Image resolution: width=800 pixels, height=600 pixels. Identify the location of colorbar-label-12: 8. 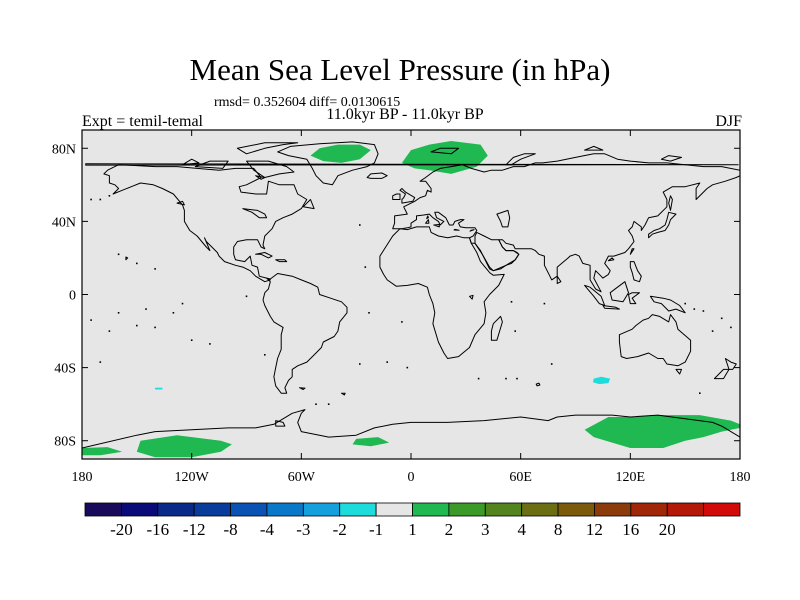
(558, 529).